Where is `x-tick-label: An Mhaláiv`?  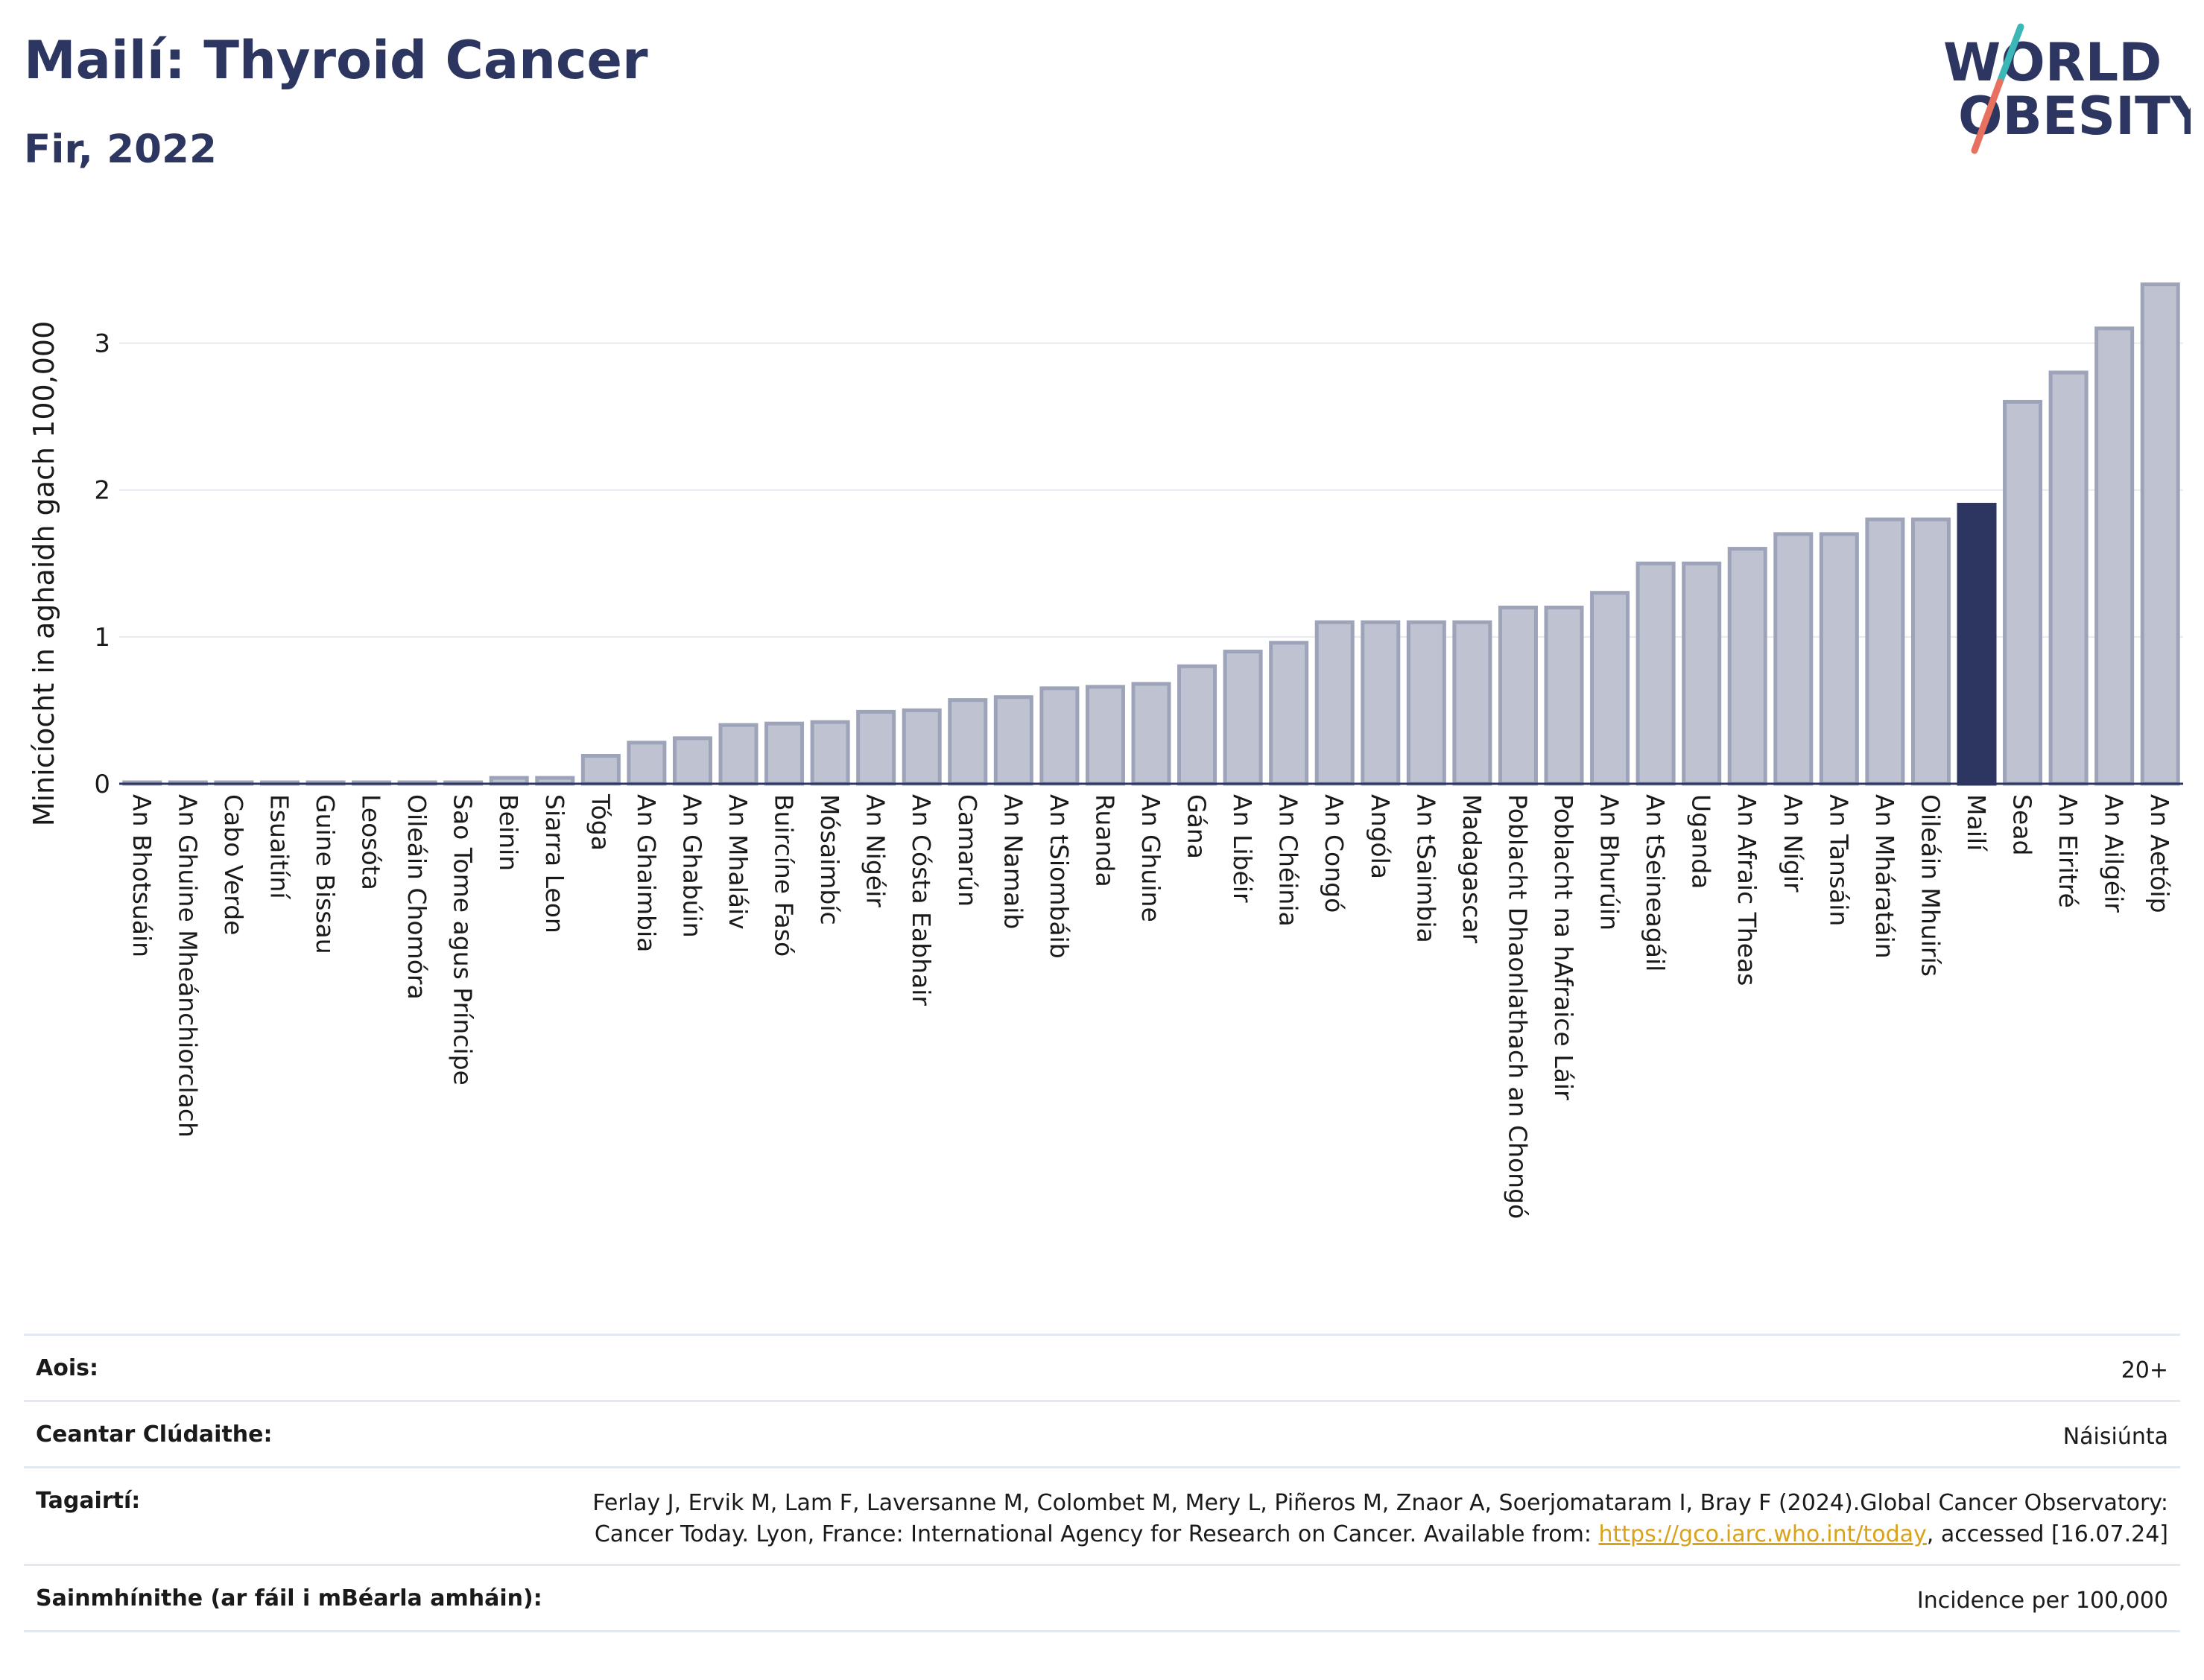 x-tick-label: An Mhaláiv is located at coordinates (738, 862).